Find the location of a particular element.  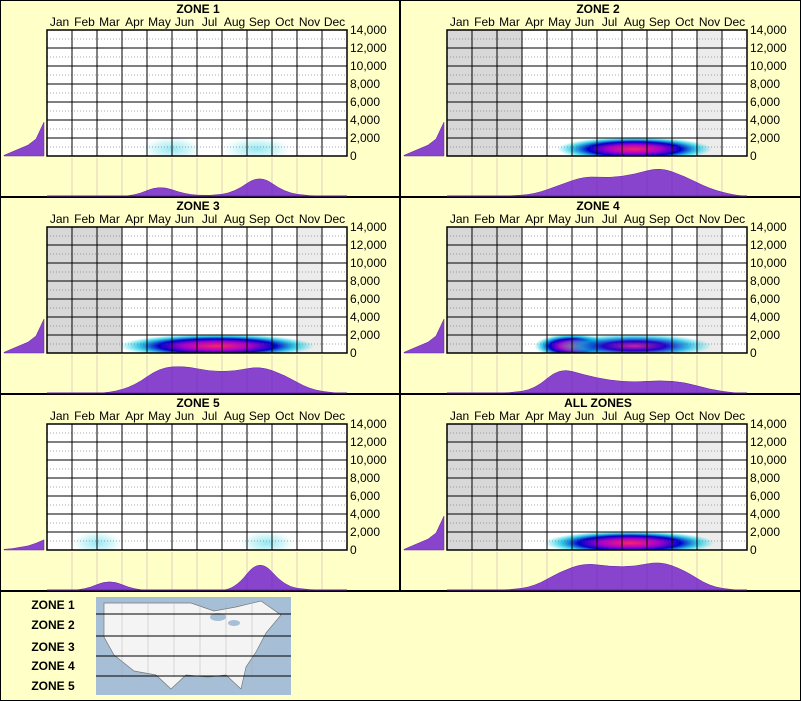

zone-title: ZONE 2 is located at coordinates (598, 9).